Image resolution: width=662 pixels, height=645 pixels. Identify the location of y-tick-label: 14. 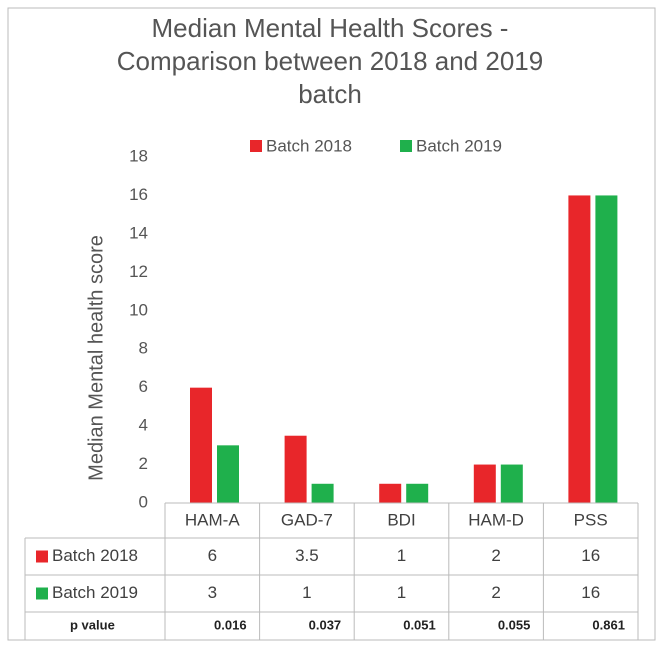
(138, 232).